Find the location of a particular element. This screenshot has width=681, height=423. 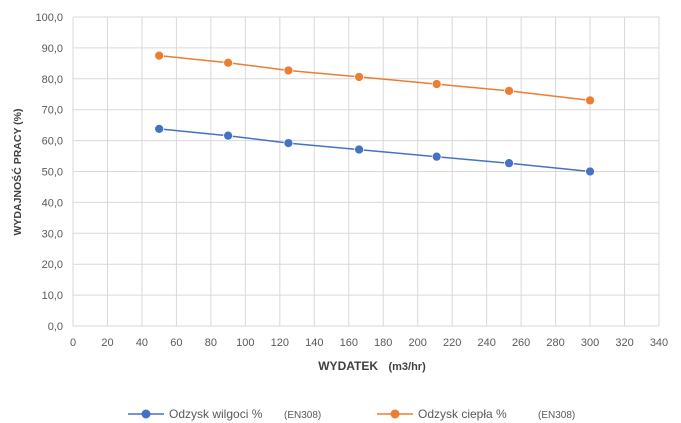

x-axis-title-unit: (m3/hr) is located at coordinates (407, 367).